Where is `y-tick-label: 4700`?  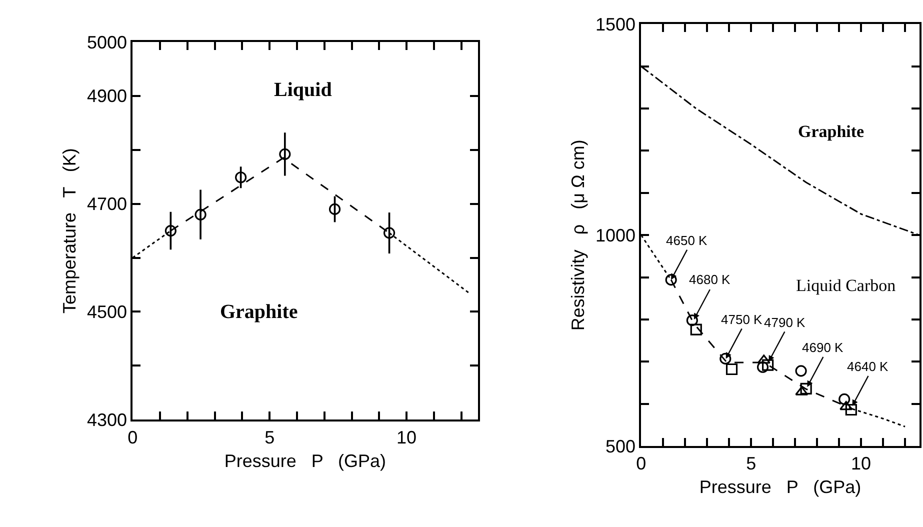
y-tick-label: 4700 is located at coordinates (106, 204).